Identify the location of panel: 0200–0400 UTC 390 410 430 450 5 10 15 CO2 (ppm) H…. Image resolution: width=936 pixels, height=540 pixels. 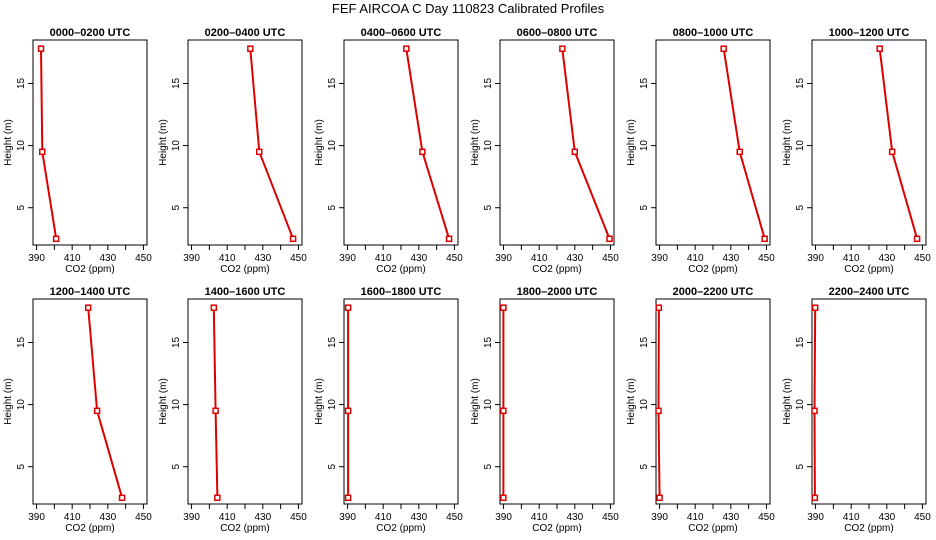
(232, 151).